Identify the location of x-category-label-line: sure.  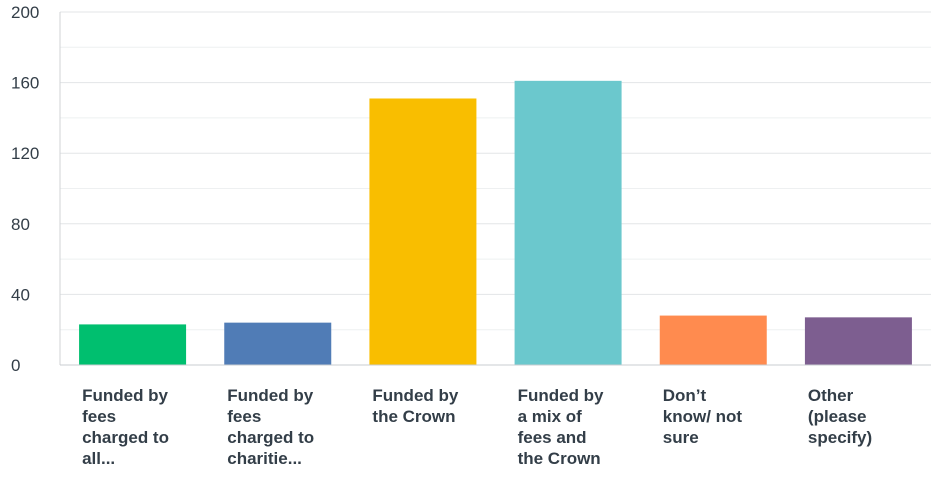
(680, 437).